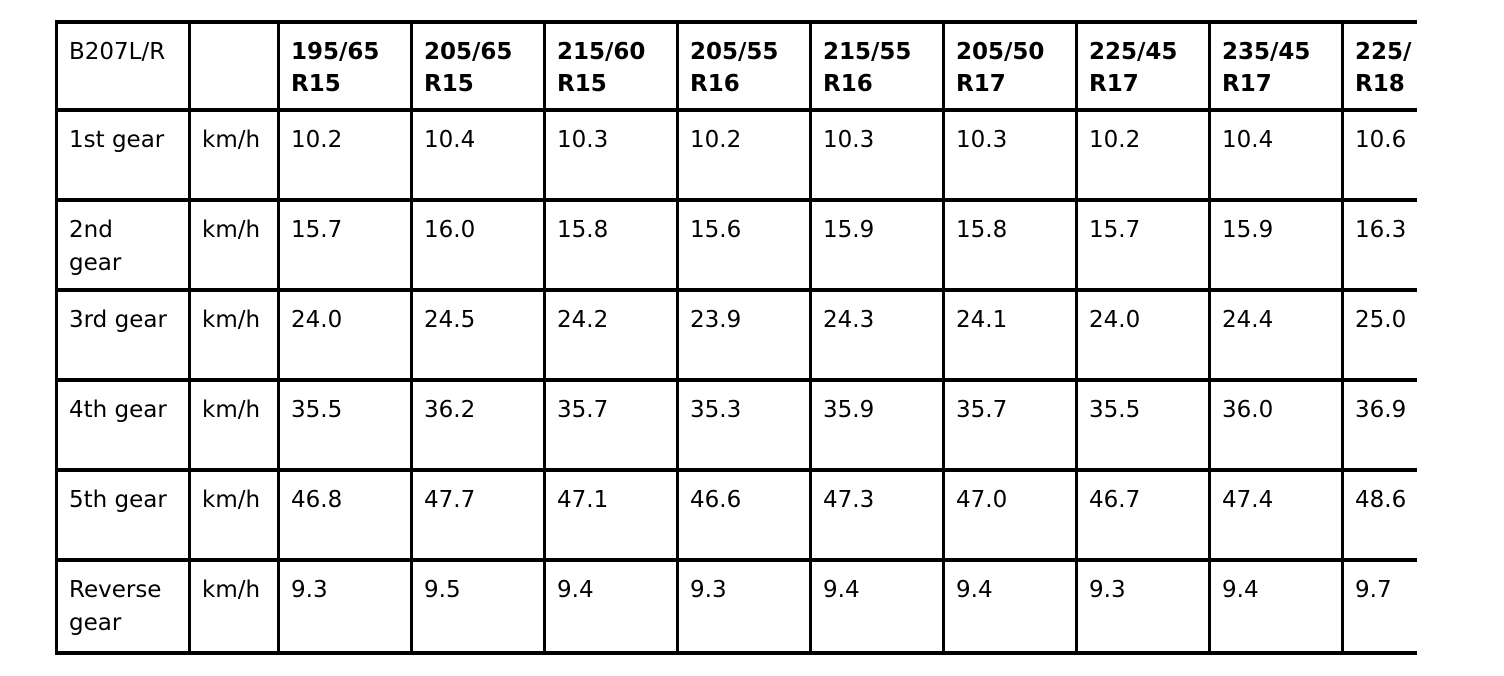  What do you see at coordinates (123, 155) in the screenshot?
I see `row-label: 1st gear` at bounding box center [123, 155].